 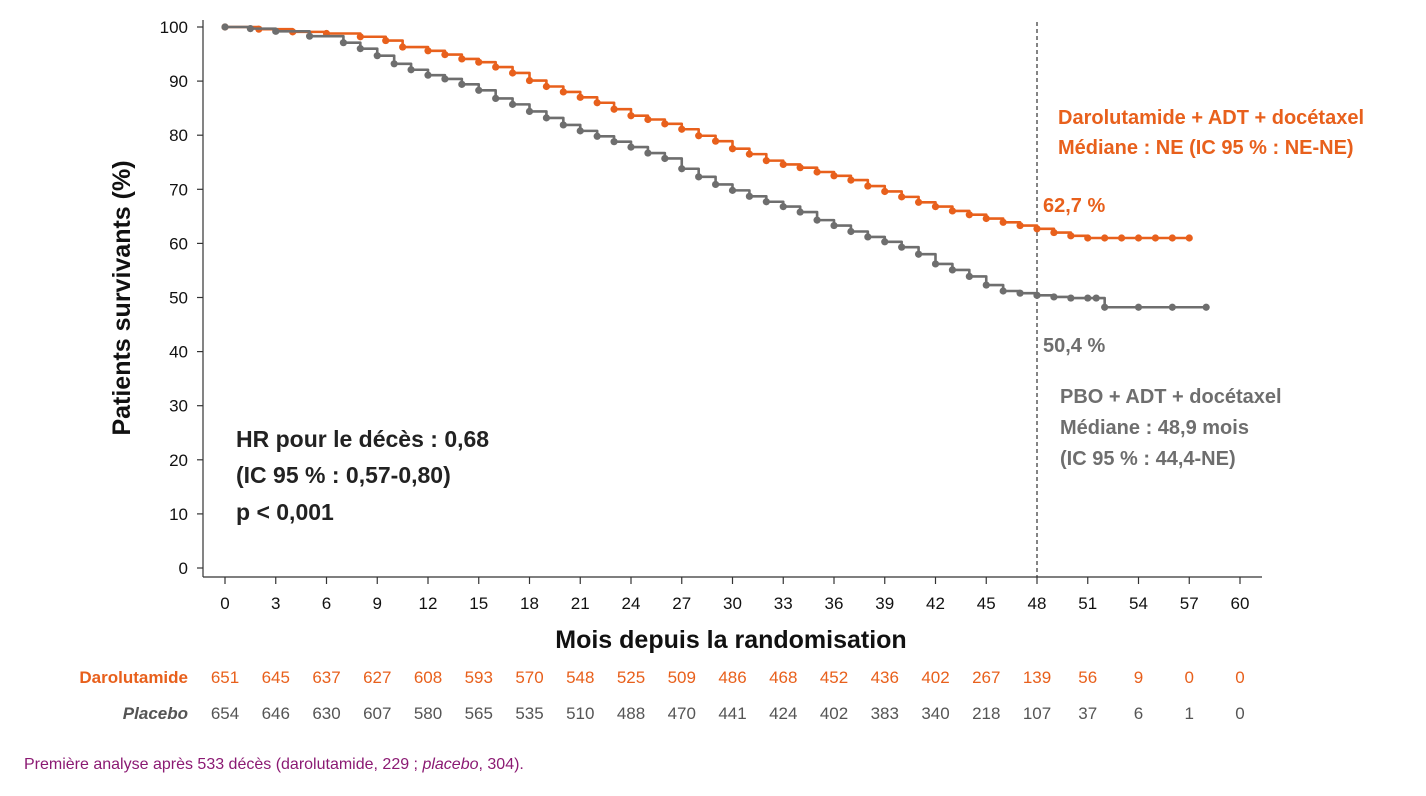 I want to click on y-tick-label: 50, so click(x=178, y=298).